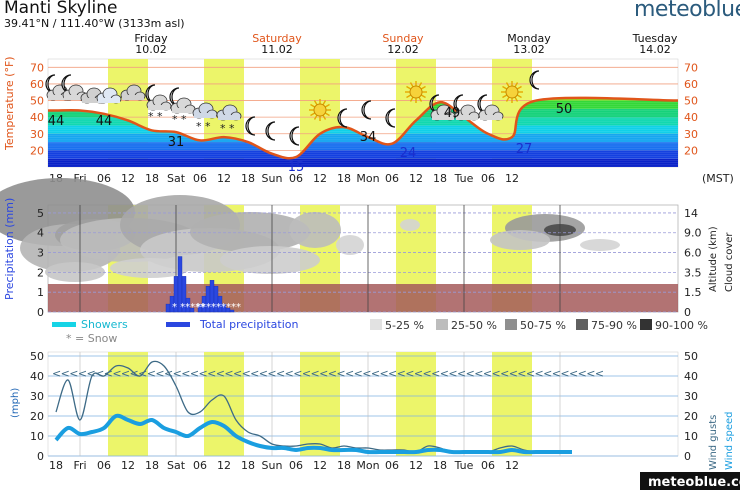 The height and width of the screenshot is (490, 740). I want to click on time-tick: Fri, so click(79, 465).